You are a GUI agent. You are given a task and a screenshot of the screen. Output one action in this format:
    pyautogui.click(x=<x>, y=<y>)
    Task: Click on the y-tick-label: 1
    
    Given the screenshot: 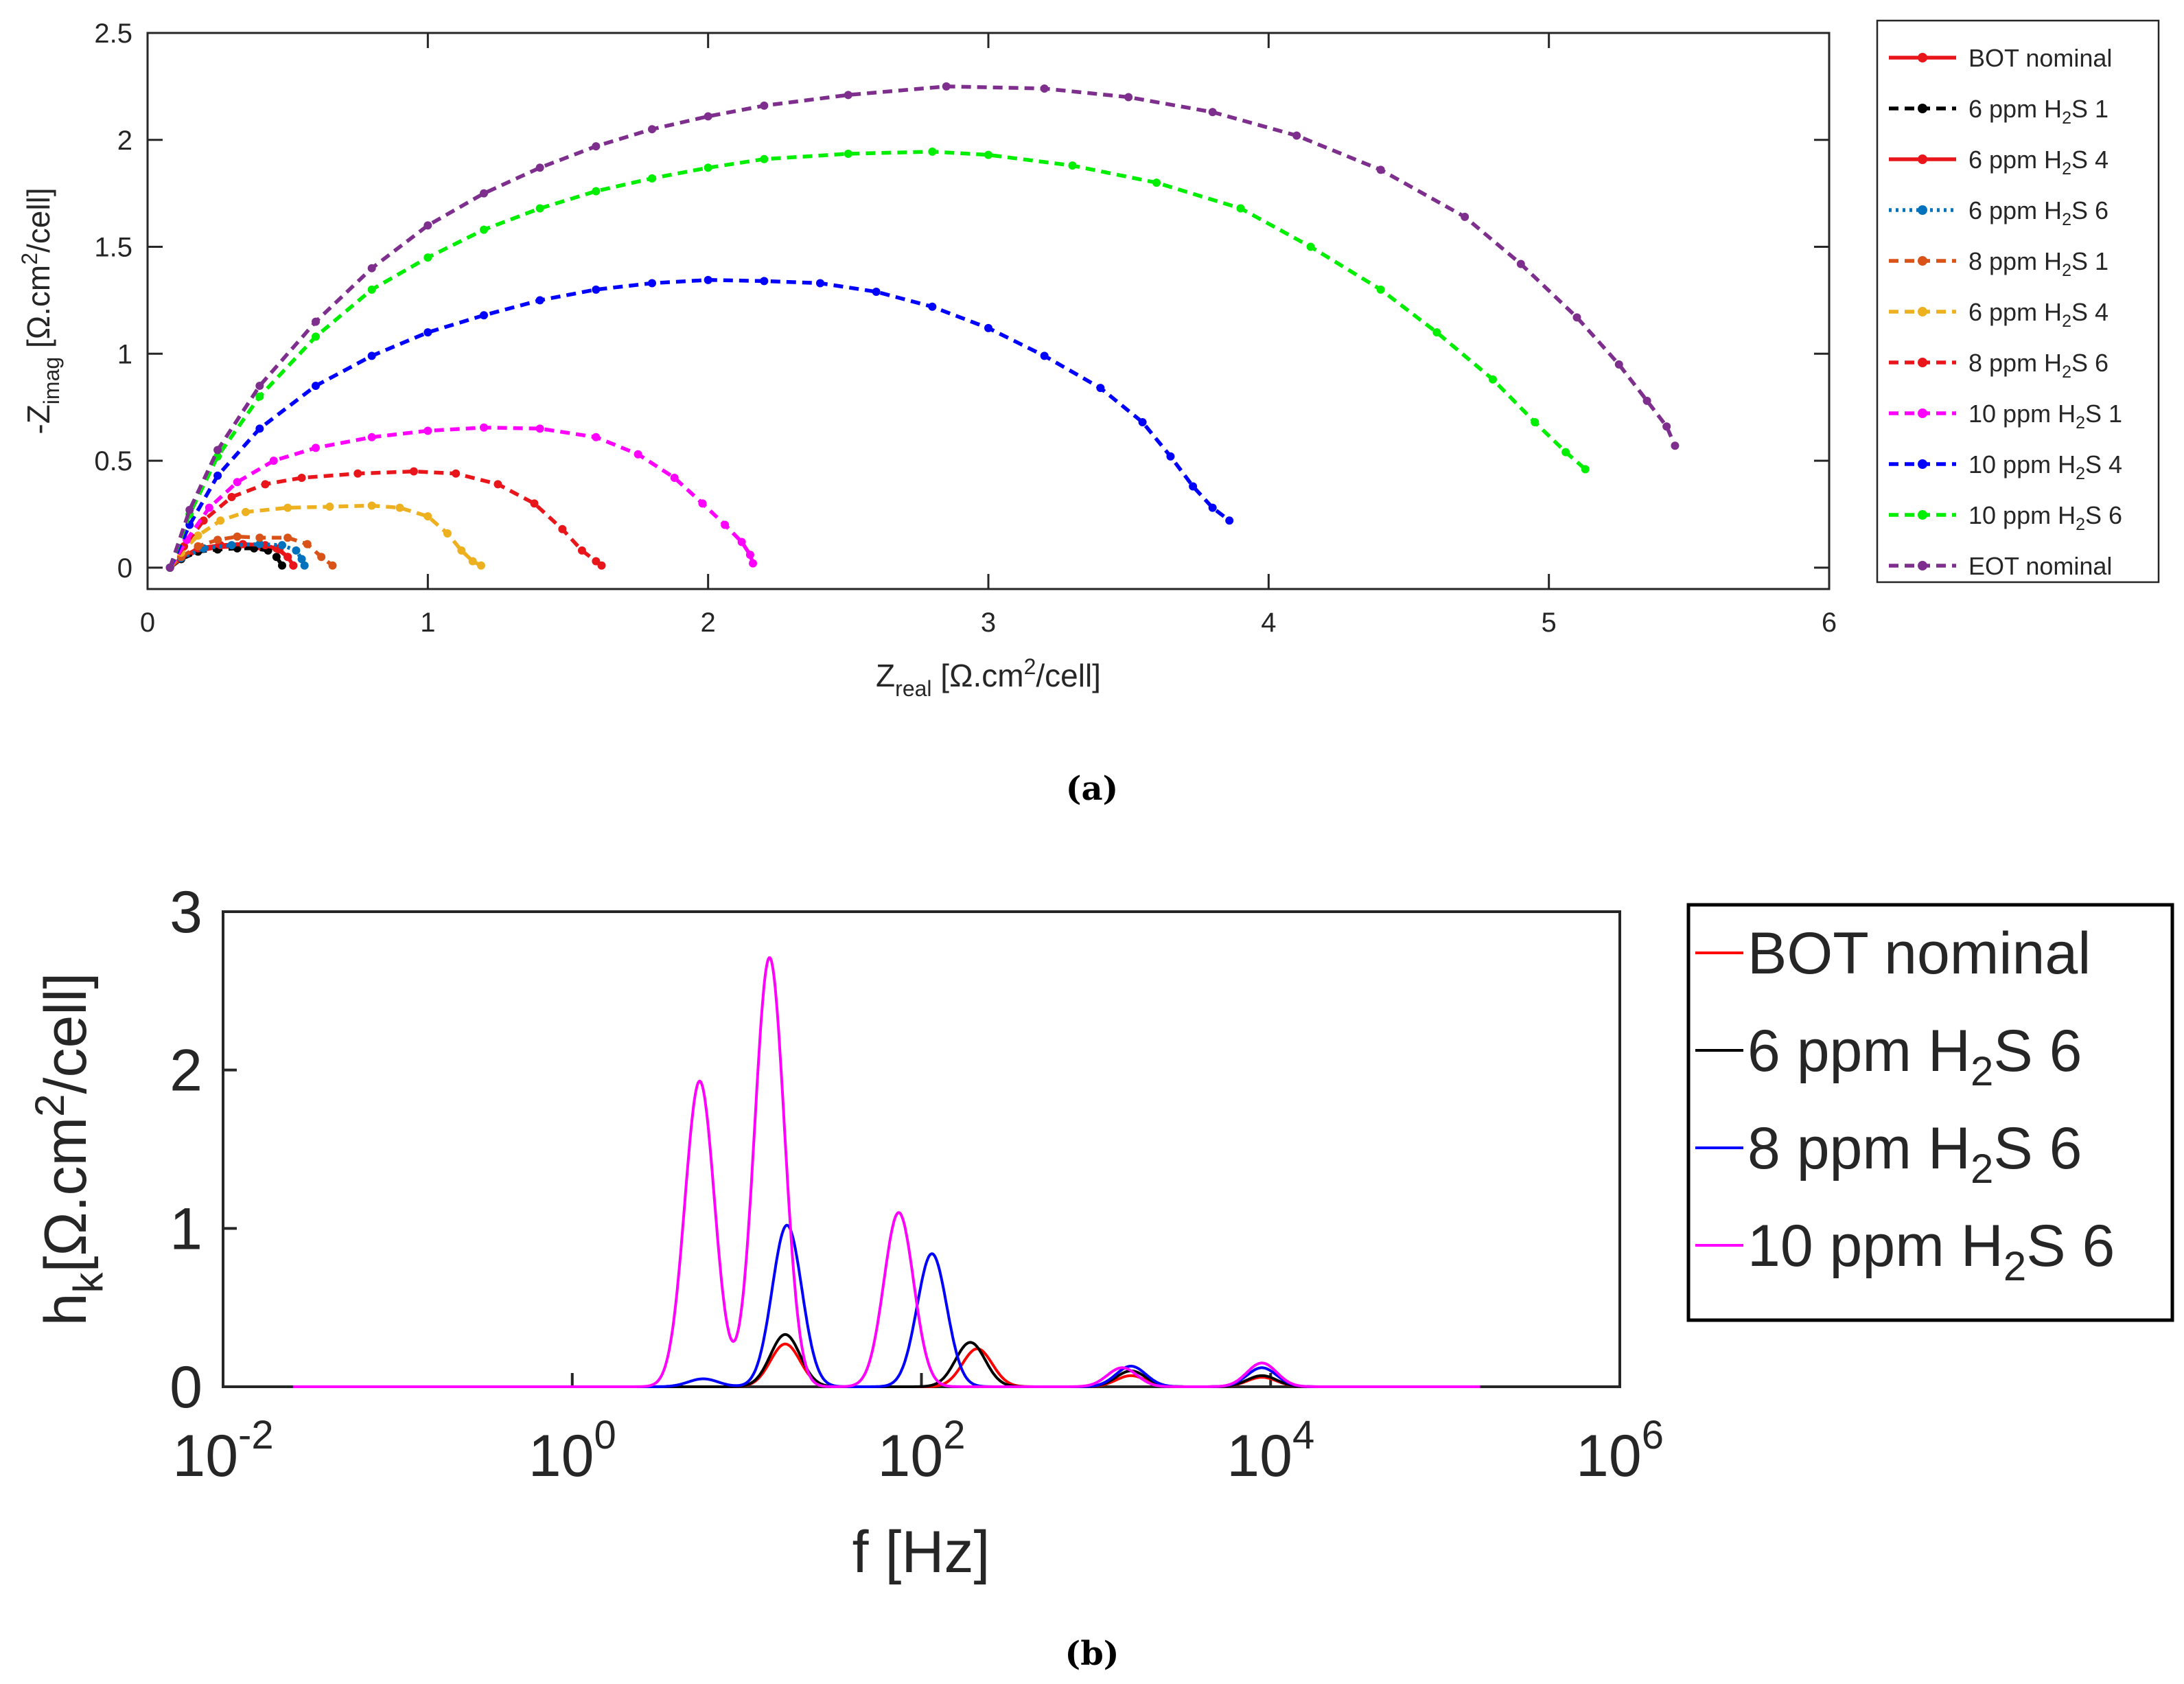 What is the action you would take?
    pyautogui.click(x=186, y=1229)
    